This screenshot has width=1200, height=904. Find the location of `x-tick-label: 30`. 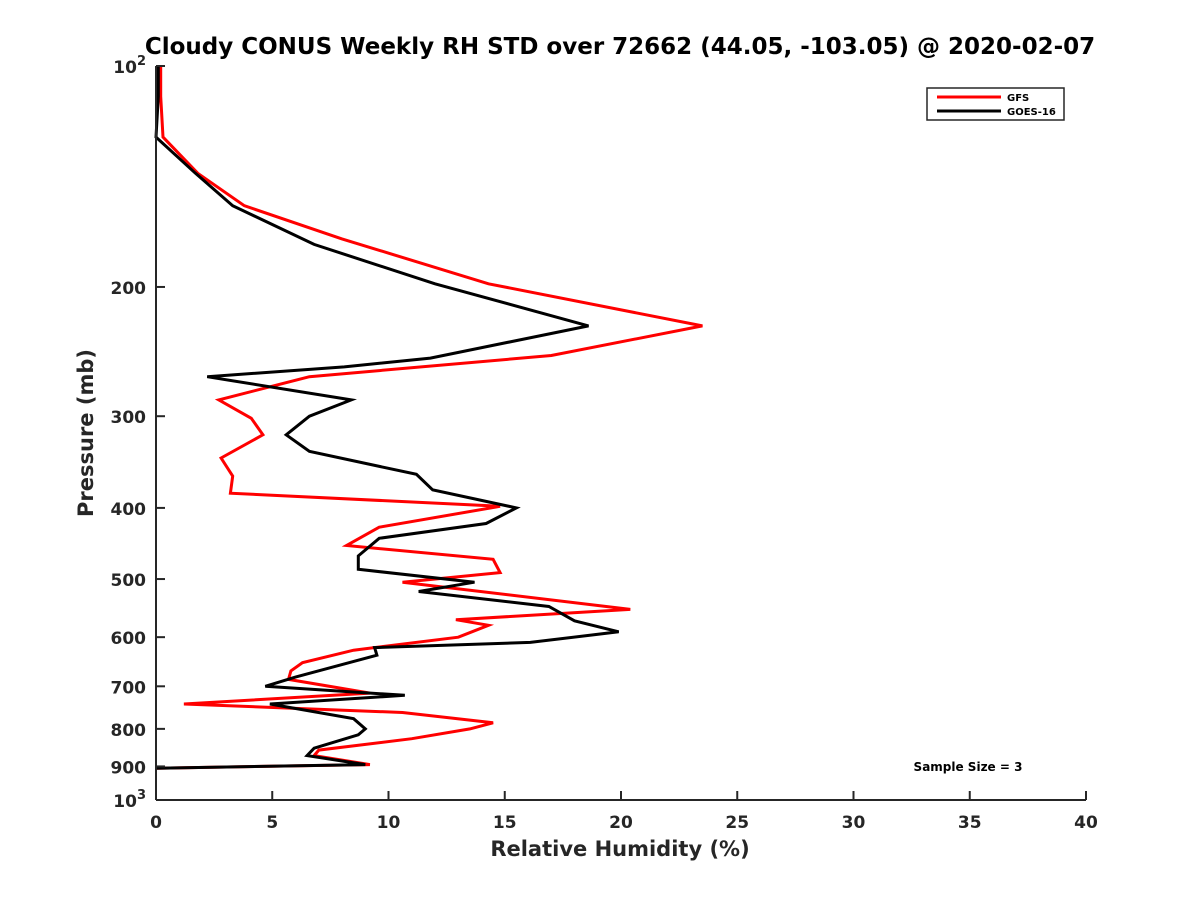

x-tick-label: 30 is located at coordinates (854, 823).